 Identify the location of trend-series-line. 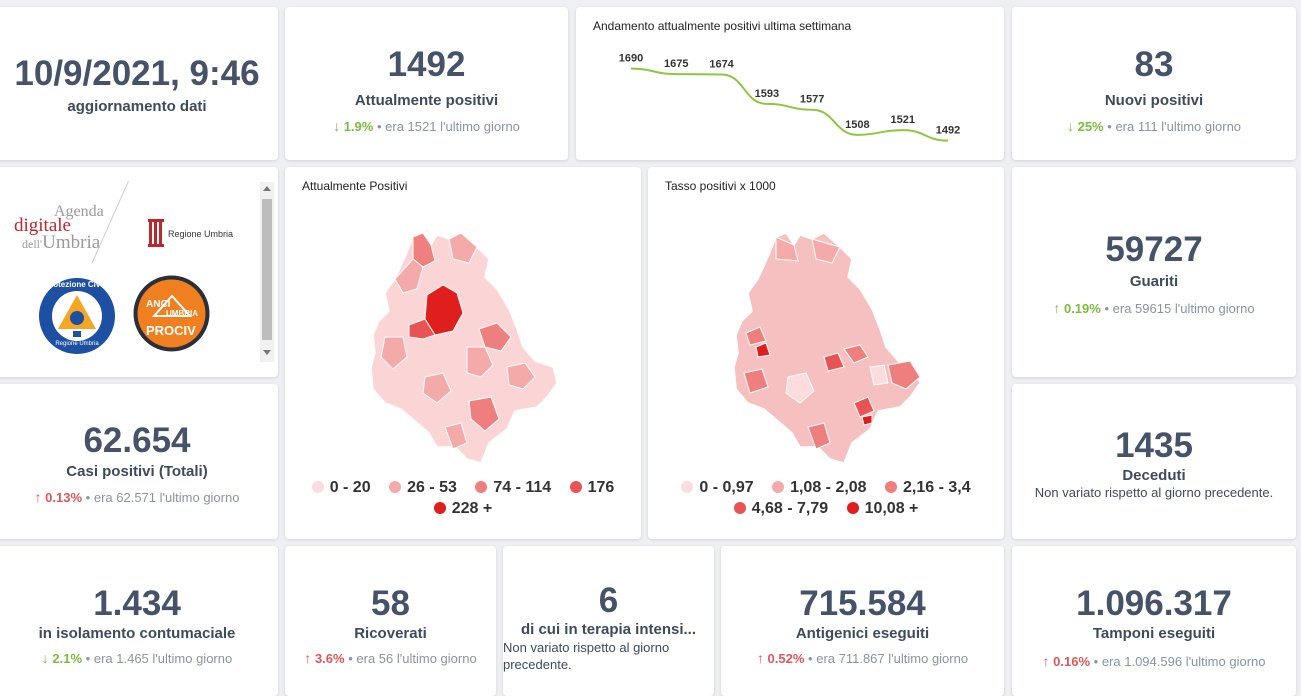
(789, 104).